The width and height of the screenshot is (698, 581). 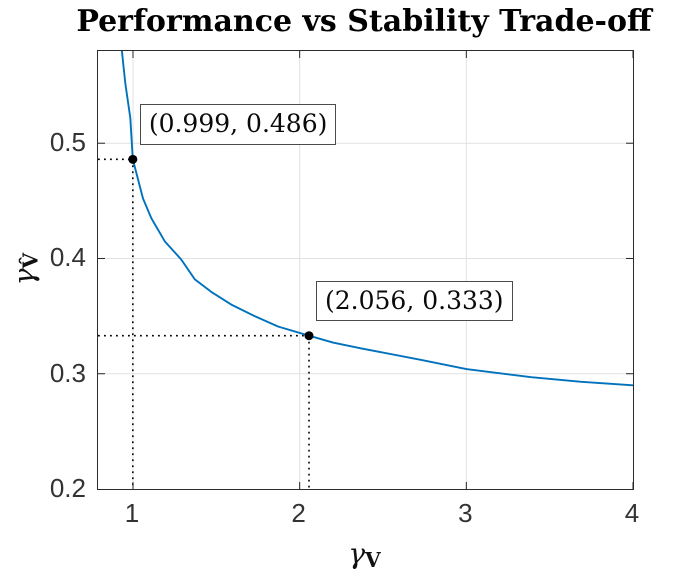 What do you see at coordinates (30, 260) in the screenshot?
I see `y-axis-label-subscript: V̂` at bounding box center [30, 260].